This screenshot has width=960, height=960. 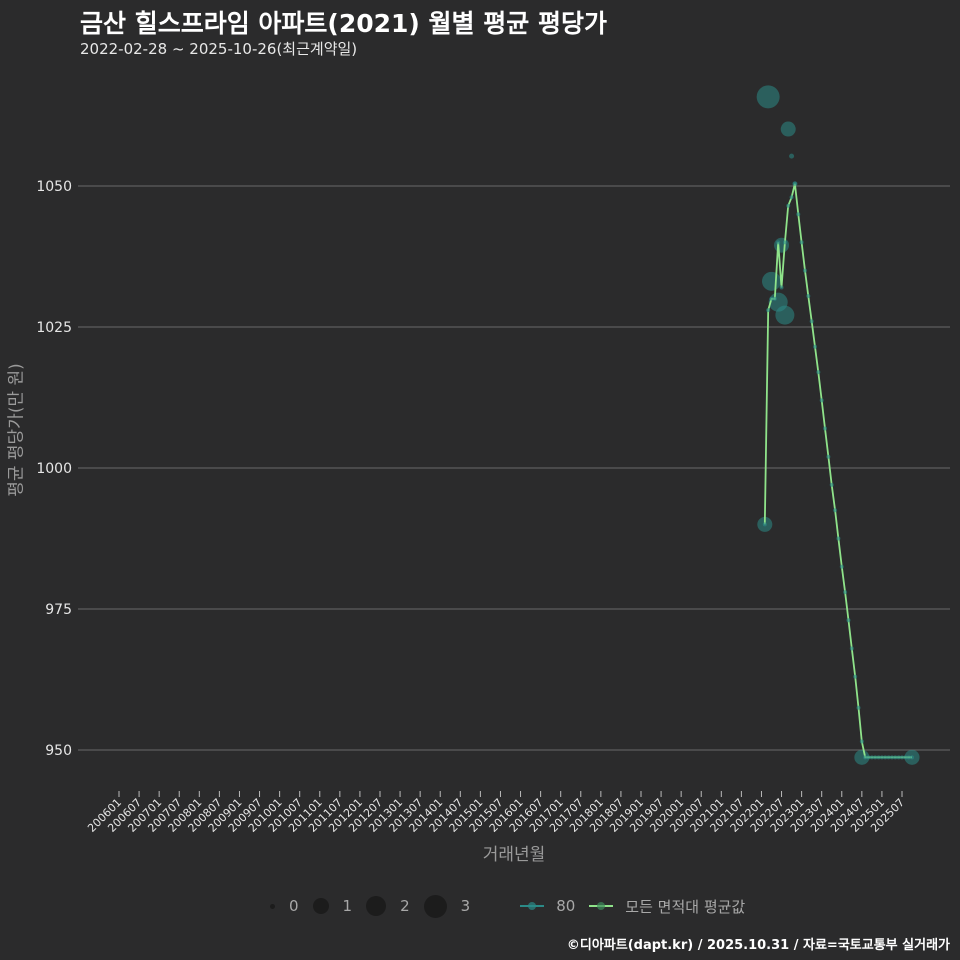 What do you see at coordinates (465, 906) in the screenshot?
I see `legend-size-label: 3` at bounding box center [465, 906].